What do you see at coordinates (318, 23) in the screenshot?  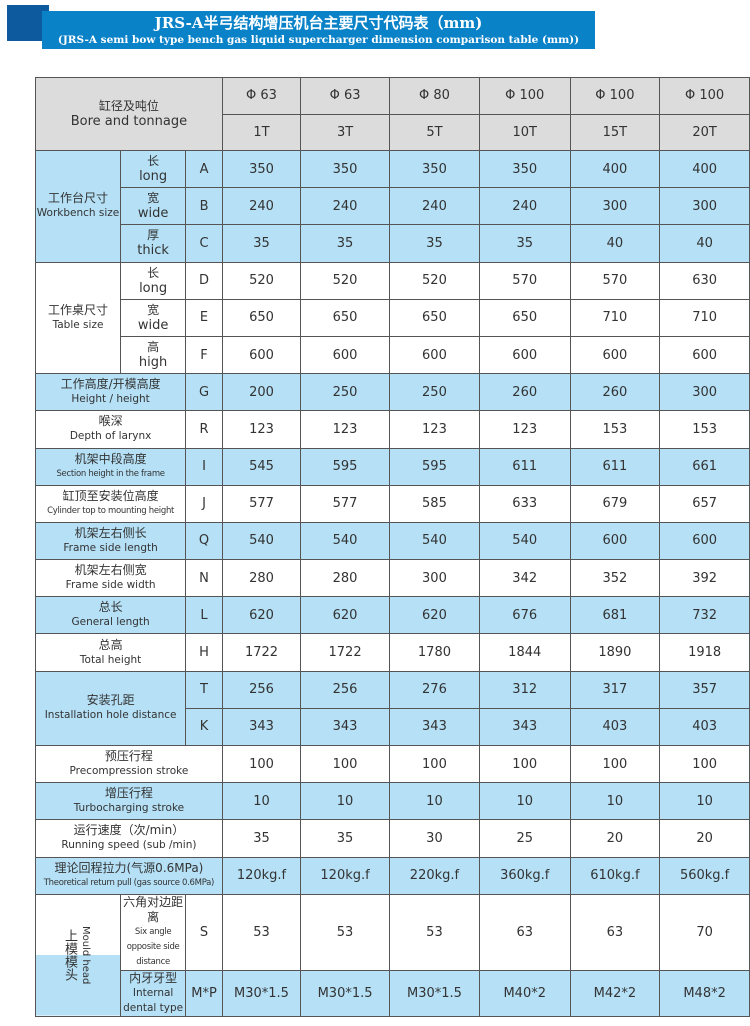 I see `title-cn: JRS-A半弓结构增压机台主要尺寸代码表（mm)` at bounding box center [318, 23].